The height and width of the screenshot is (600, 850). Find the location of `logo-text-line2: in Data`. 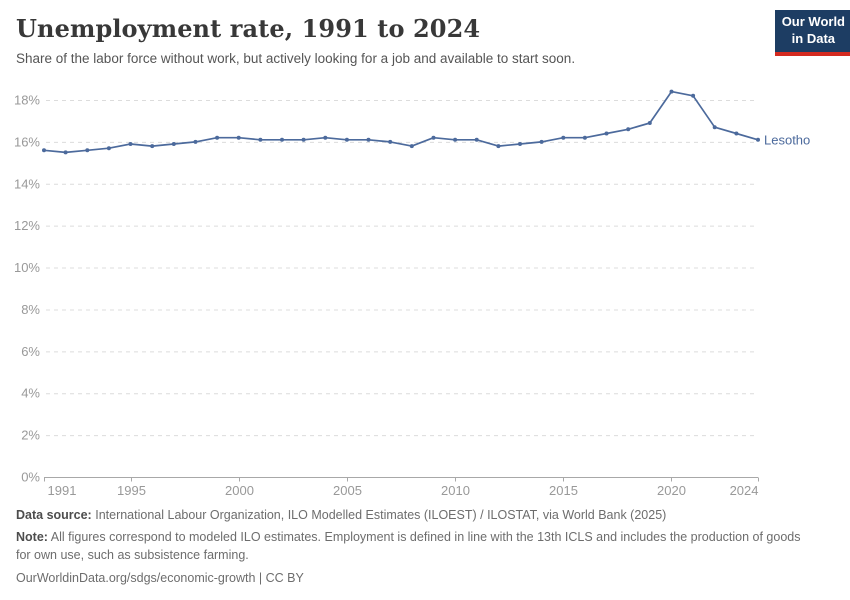

logo-text-line2: in Data is located at coordinates (813, 38).